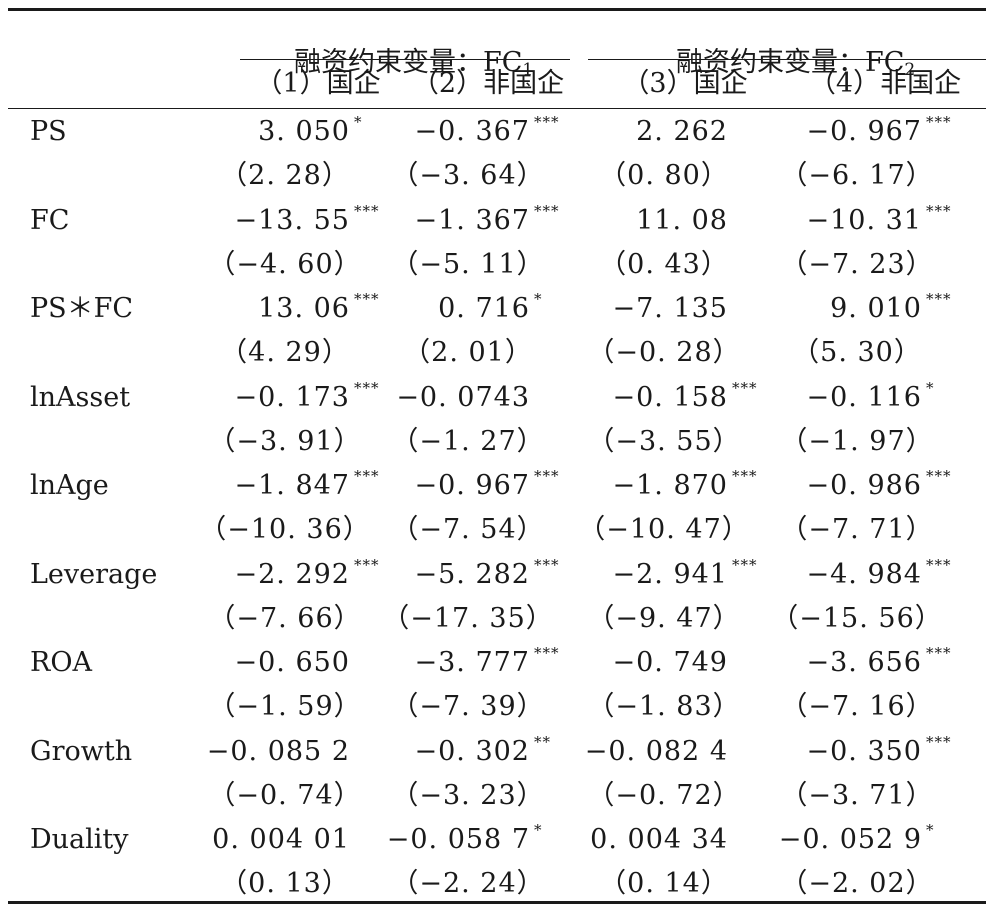  I want to click on coefficient-value: 9. 010, so click(876, 308).